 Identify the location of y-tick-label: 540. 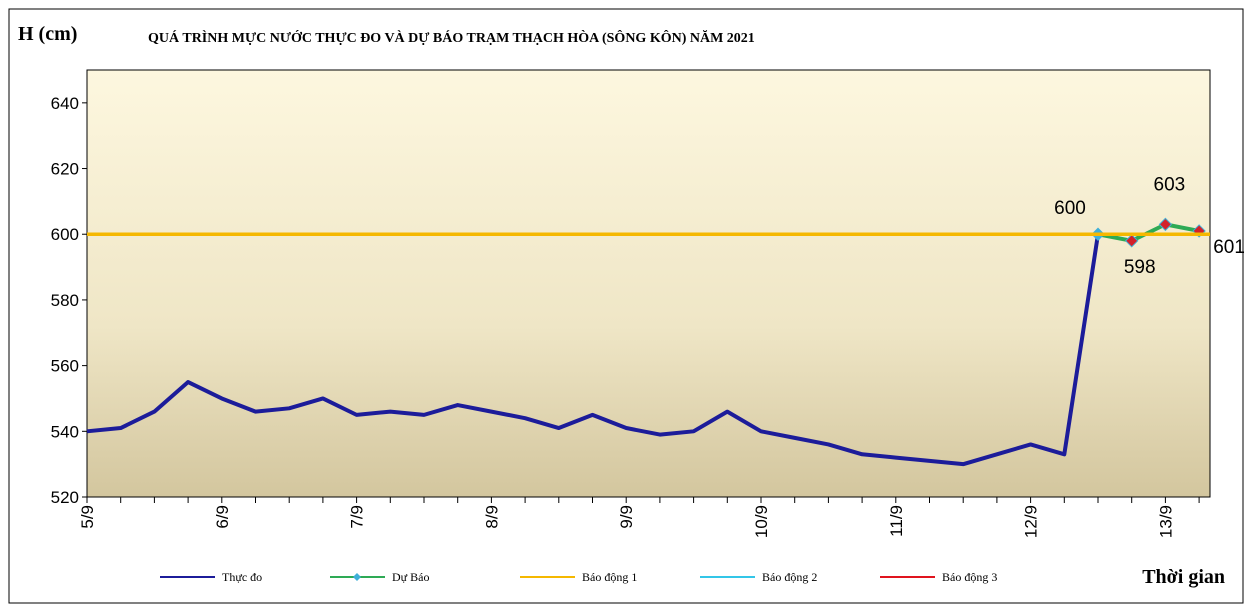
(65, 431).